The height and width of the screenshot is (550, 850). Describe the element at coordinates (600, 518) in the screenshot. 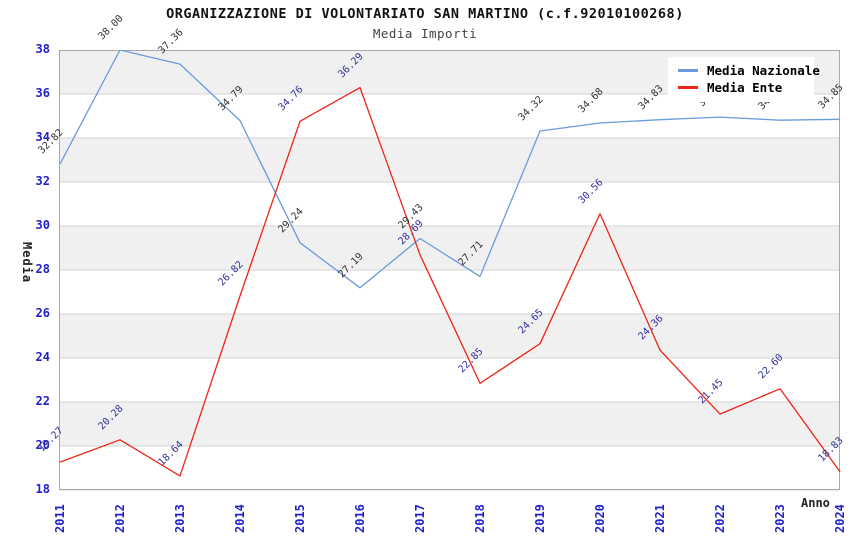

I see `x-tick-label: 2020` at that location.